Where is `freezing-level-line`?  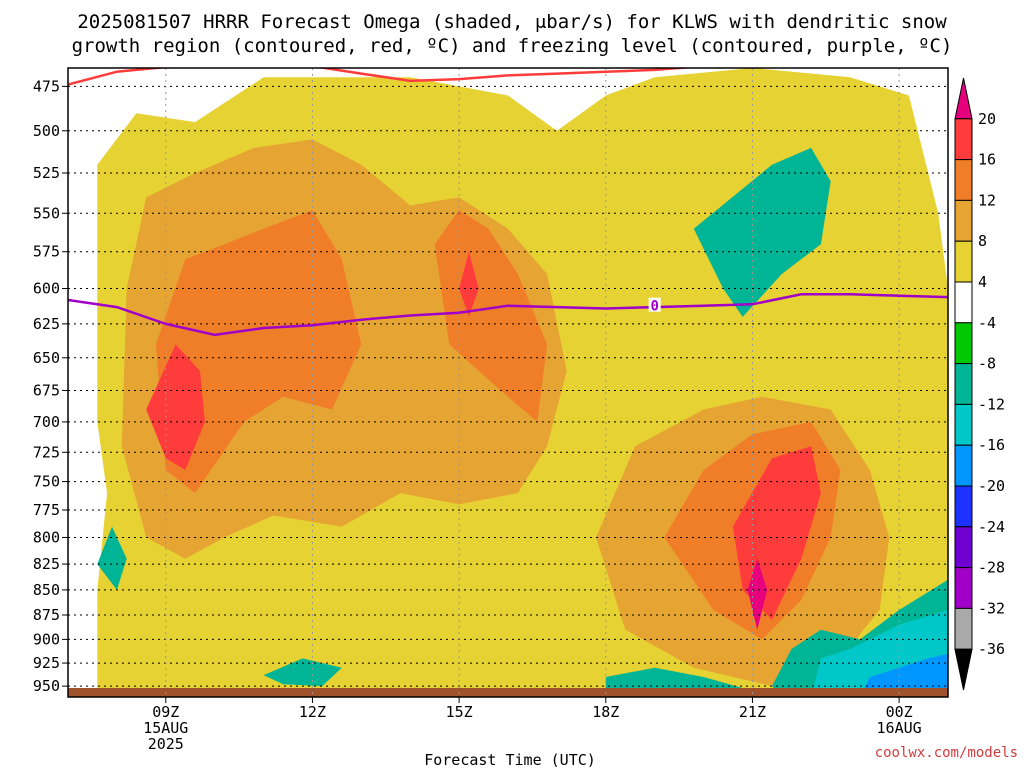
freezing-level-line is located at coordinates (508, 315).